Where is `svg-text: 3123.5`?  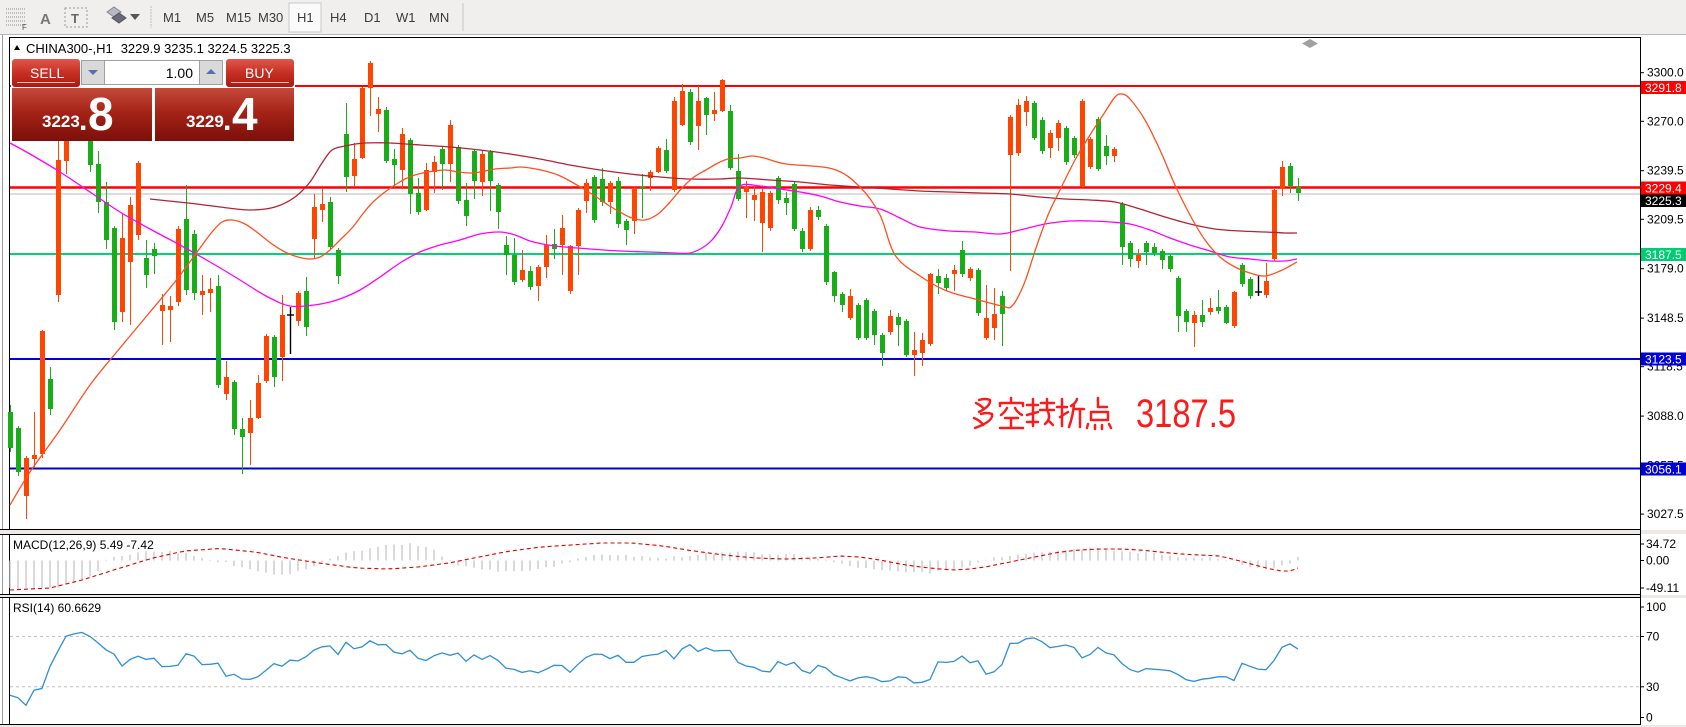 svg-text: 3123.5 is located at coordinates (1663, 360).